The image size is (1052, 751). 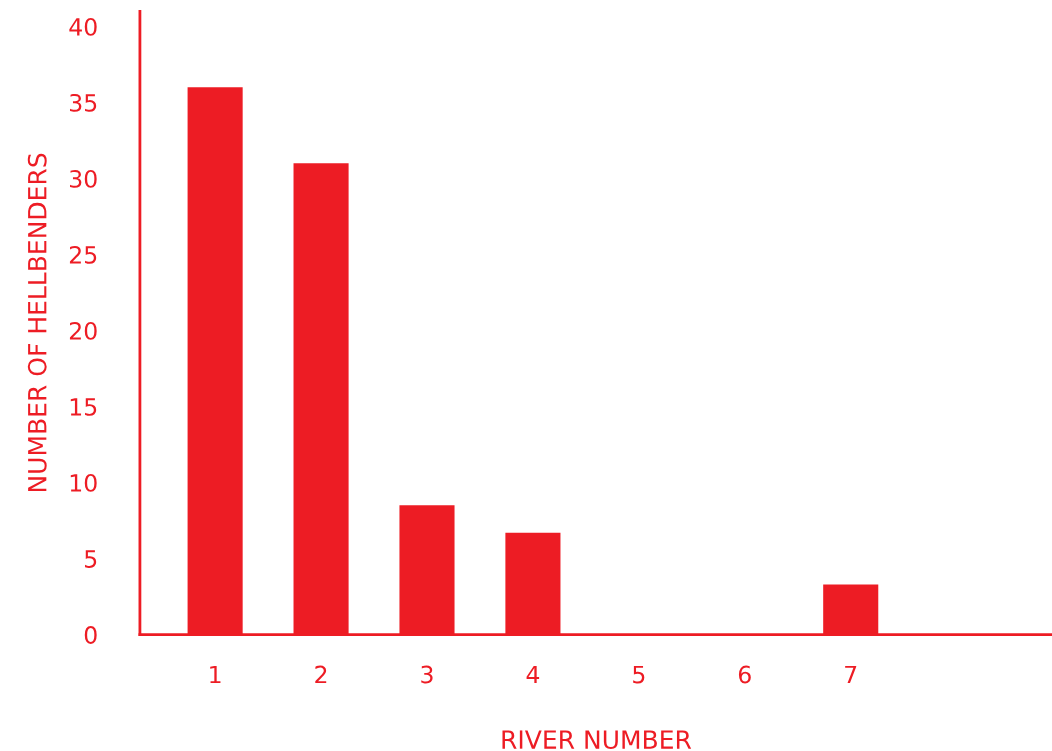 I want to click on y-tick-label: 35, so click(x=83, y=102).